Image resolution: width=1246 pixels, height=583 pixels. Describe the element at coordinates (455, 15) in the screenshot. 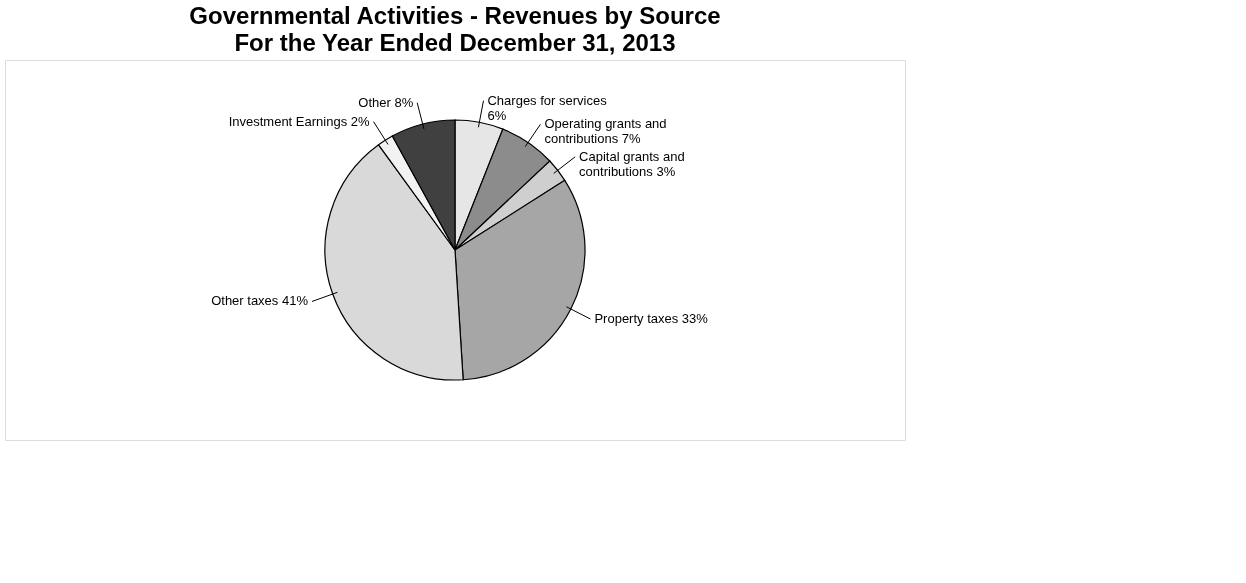

I see `chart-title: Governmental Activities - Revenues by Source` at that location.